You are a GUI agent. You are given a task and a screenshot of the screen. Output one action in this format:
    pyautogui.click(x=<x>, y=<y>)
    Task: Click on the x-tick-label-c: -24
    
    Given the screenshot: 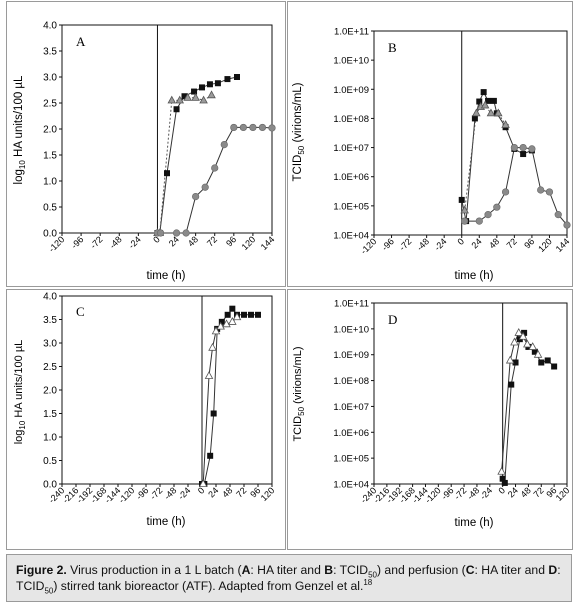 What is the action you would take?
    pyautogui.click(x=184, y=493)
    